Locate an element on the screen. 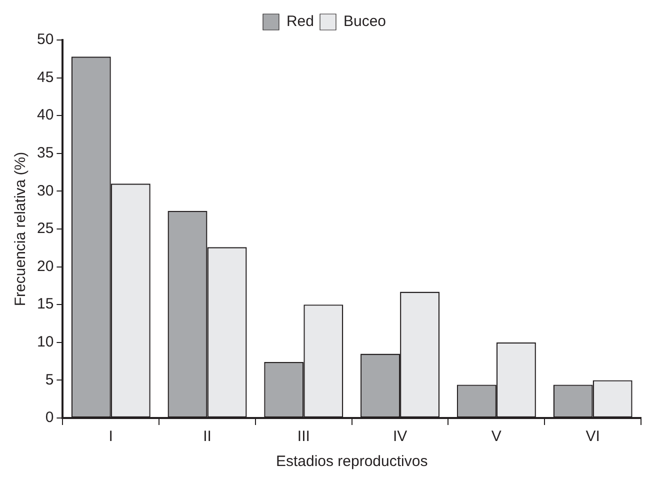 This screenshot has height=483, width=657. y-tick-label: 0 is located at coordinates (49, 417).